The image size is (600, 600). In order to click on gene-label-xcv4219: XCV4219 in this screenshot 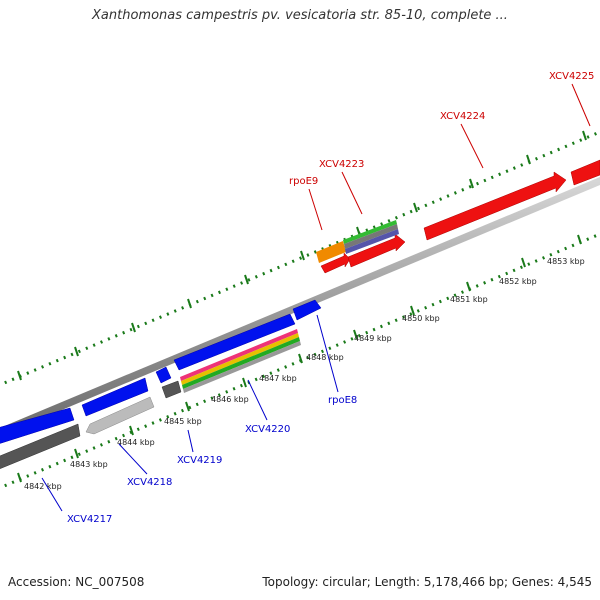, I will do `click(199, 460)`.